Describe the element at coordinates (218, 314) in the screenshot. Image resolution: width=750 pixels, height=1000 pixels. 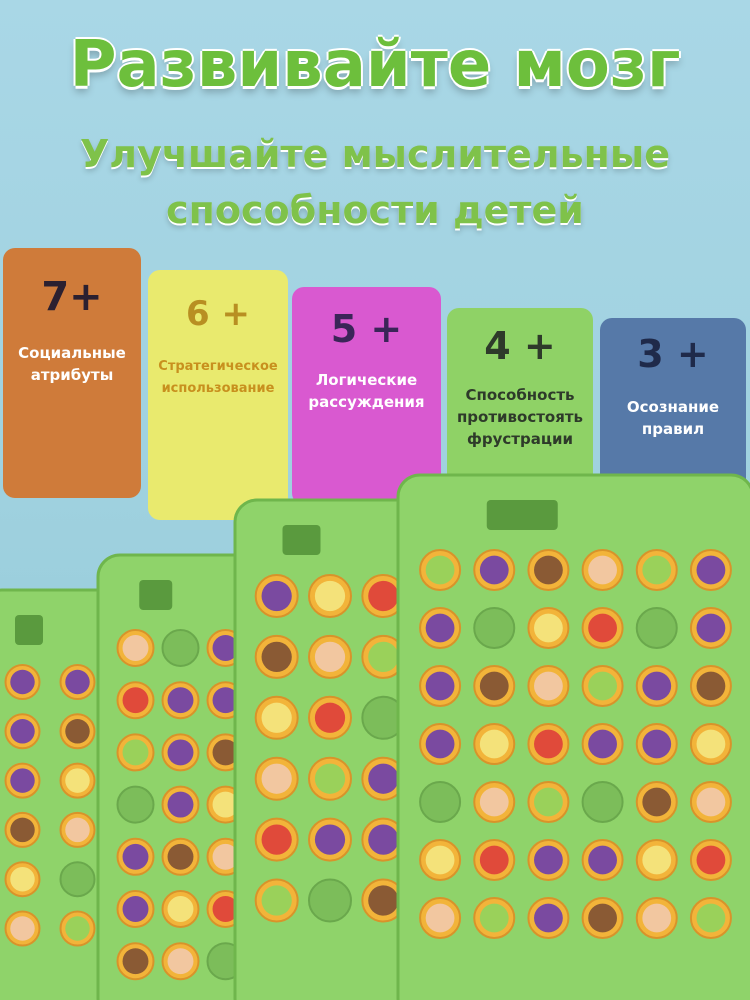
I see `age: 6 +` at that location.